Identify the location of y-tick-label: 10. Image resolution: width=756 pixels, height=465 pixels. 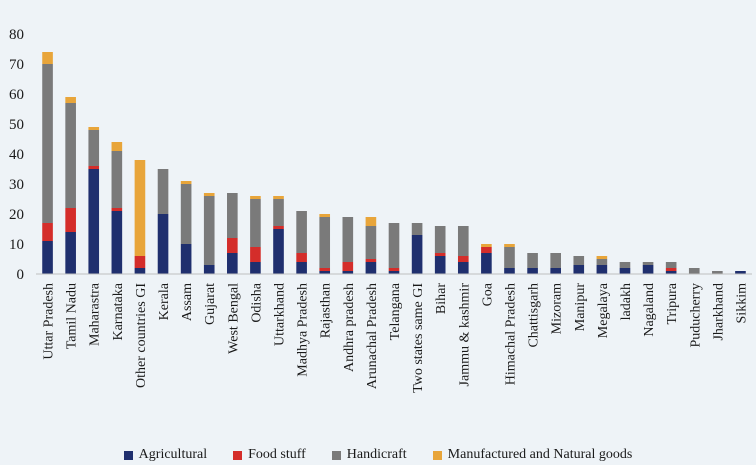
(16, 245).